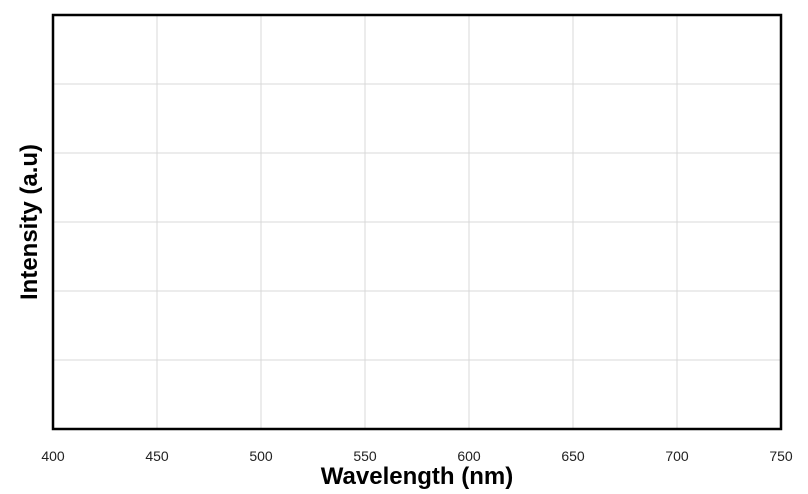 This screenshot has width=808, height=494. Describe the element at coordinates (53, 456) in the screenshot. I see `x-tick-label-400: 400` at that location.